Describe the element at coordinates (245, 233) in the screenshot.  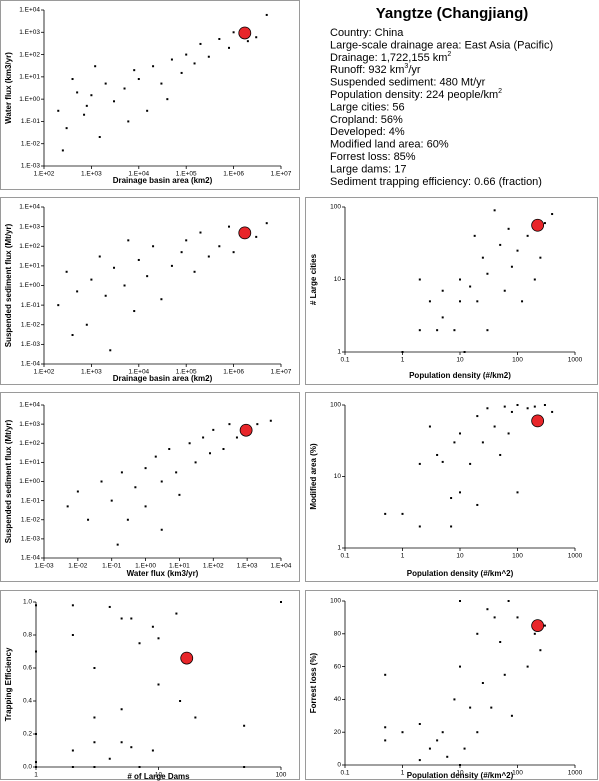
I see `highlight-point` at that location.